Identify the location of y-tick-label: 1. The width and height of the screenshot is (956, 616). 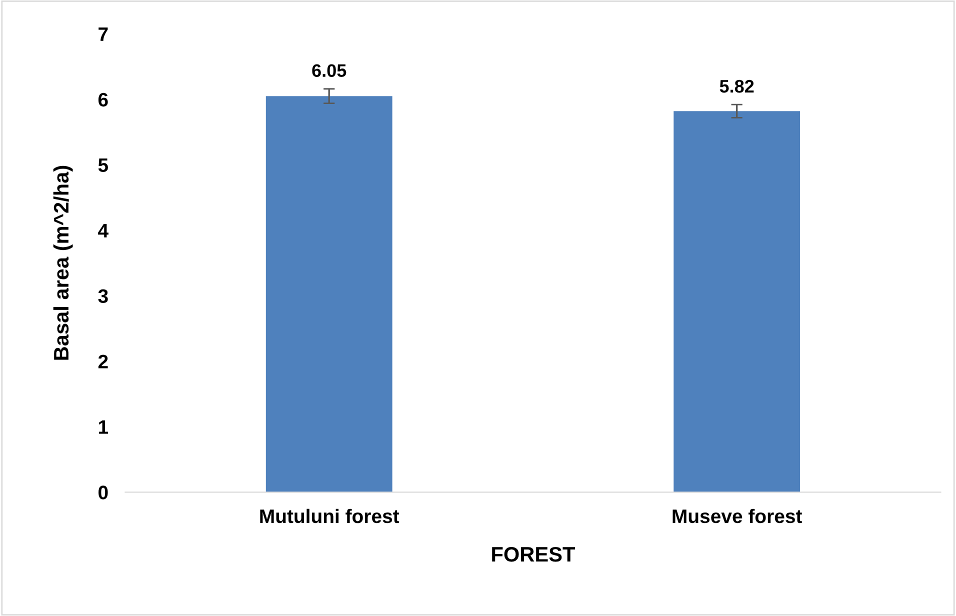
(103, 427).